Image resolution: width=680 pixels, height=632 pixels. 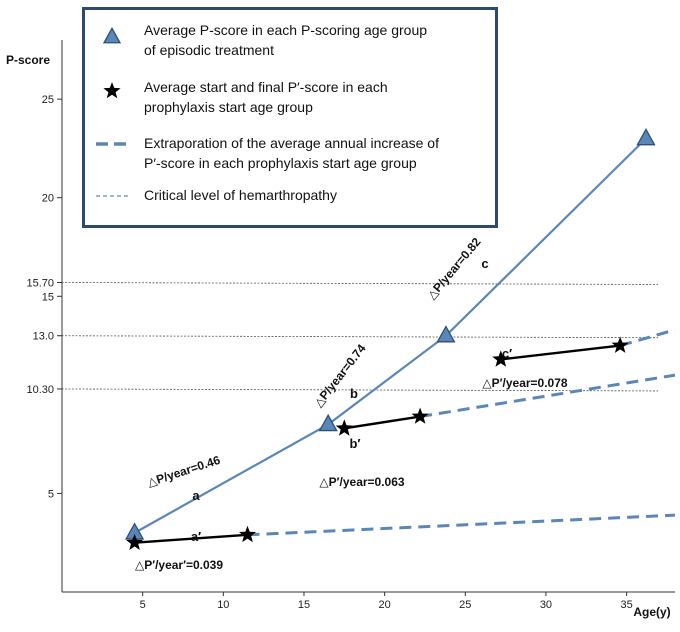 What do you see at coordinates (184, 471) in the screenshot?
I see `rate-label: △P/year=0.46` at bounding box center [184, 471].